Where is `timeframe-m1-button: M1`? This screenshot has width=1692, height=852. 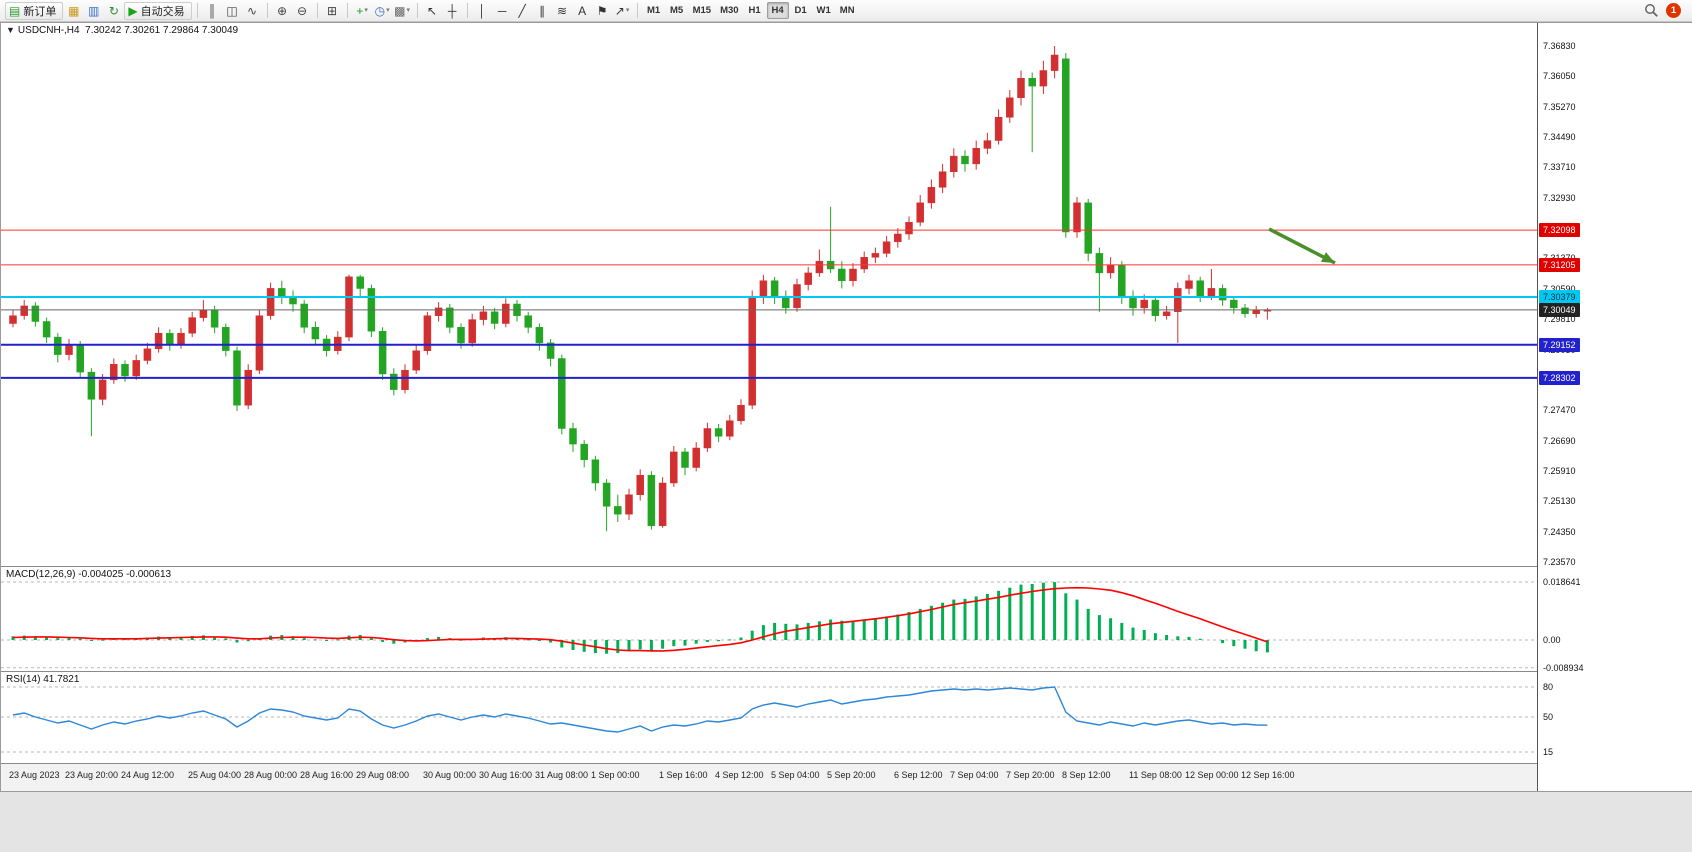 timeframe-m1-button: M1 is located at coordinates (653, 10).